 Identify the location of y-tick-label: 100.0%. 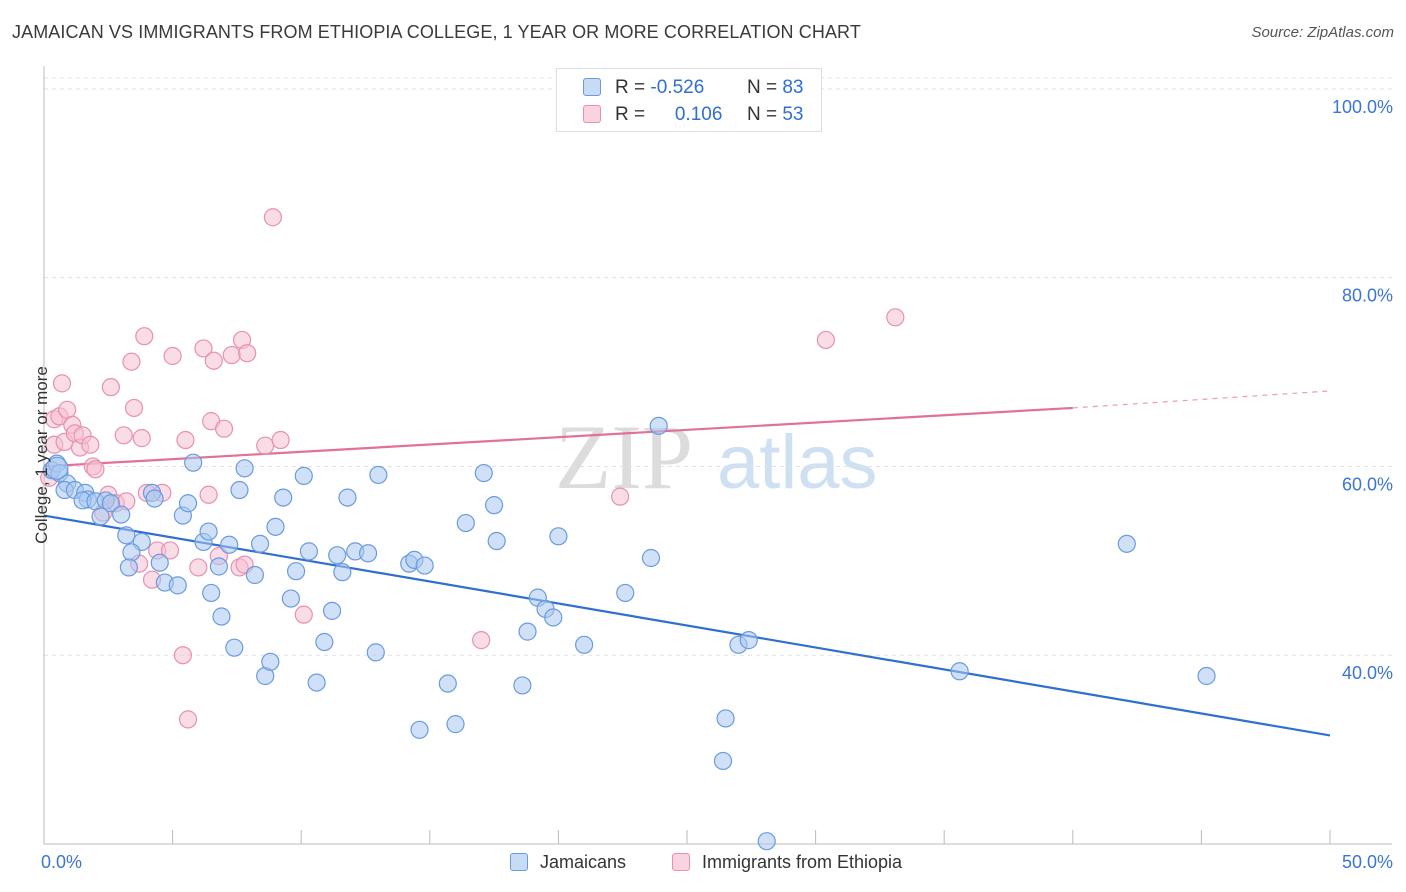
(1362, 107).